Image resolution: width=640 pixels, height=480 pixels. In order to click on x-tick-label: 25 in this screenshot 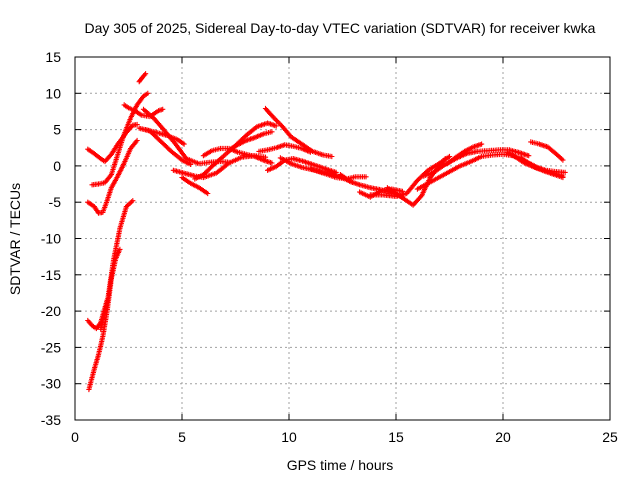, I will do `click(610, 437)`.